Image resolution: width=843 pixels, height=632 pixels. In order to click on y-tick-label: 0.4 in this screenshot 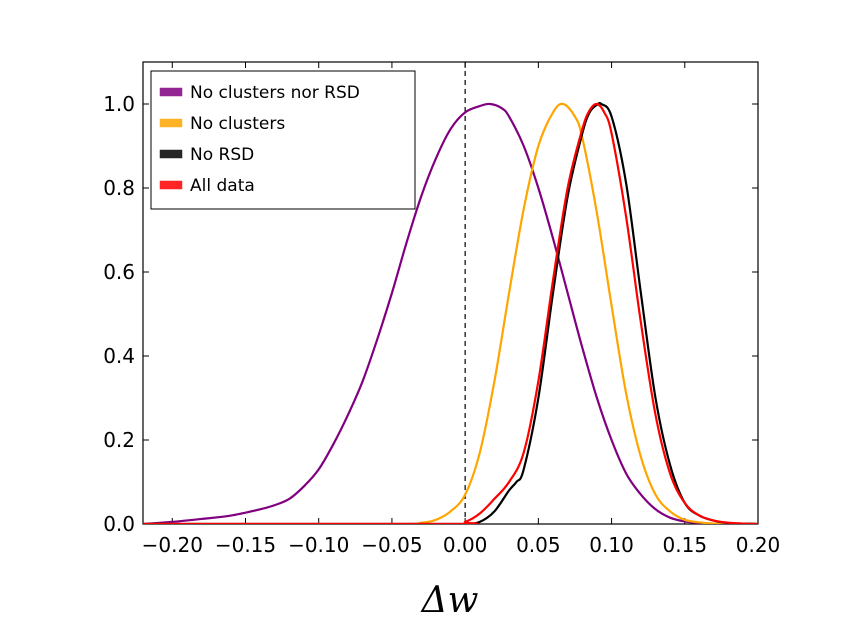, I will do `click(119, 356)`.